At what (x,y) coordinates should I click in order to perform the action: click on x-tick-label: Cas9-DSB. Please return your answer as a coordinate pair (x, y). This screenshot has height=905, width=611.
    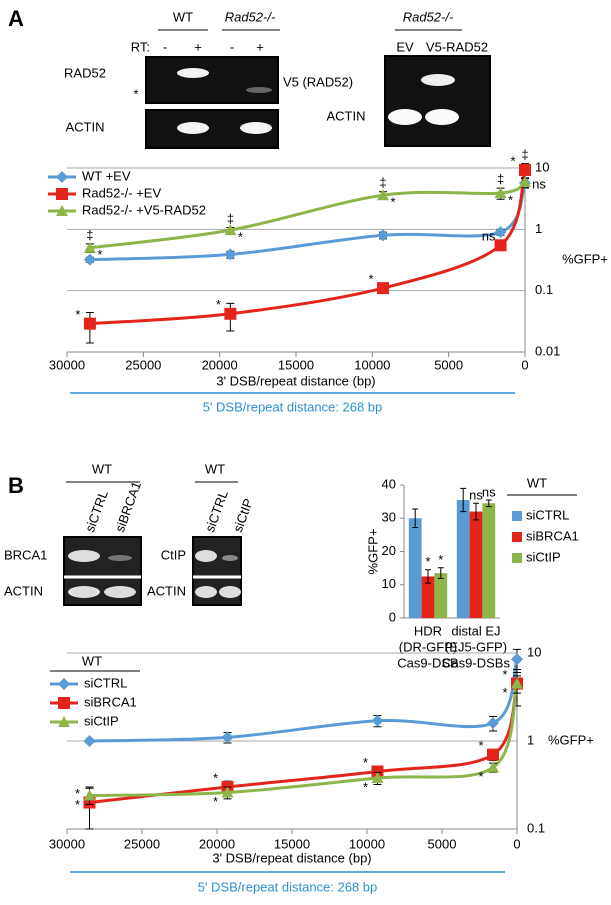
    Looking at the image, I should click on (427, 662).